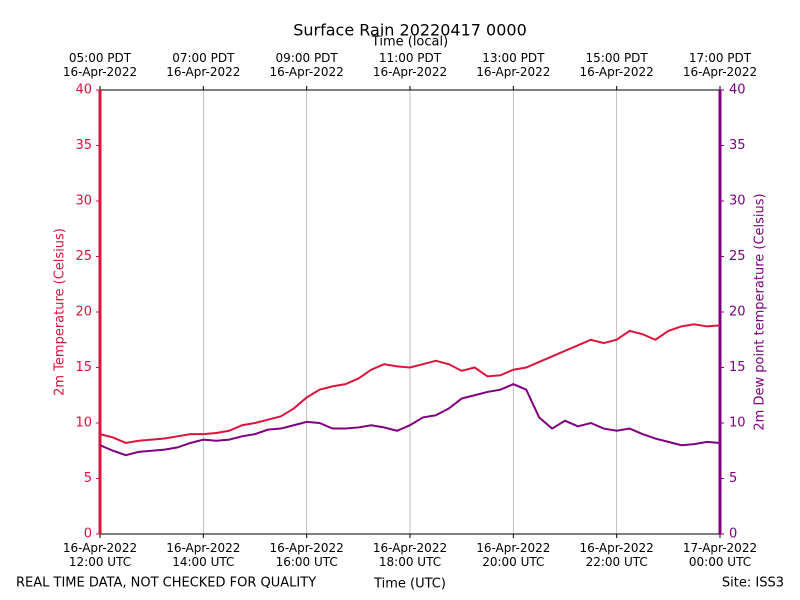 This screenshot has height=600, width=800. I want to click on y-tick-label: 35, so click(83, 145).